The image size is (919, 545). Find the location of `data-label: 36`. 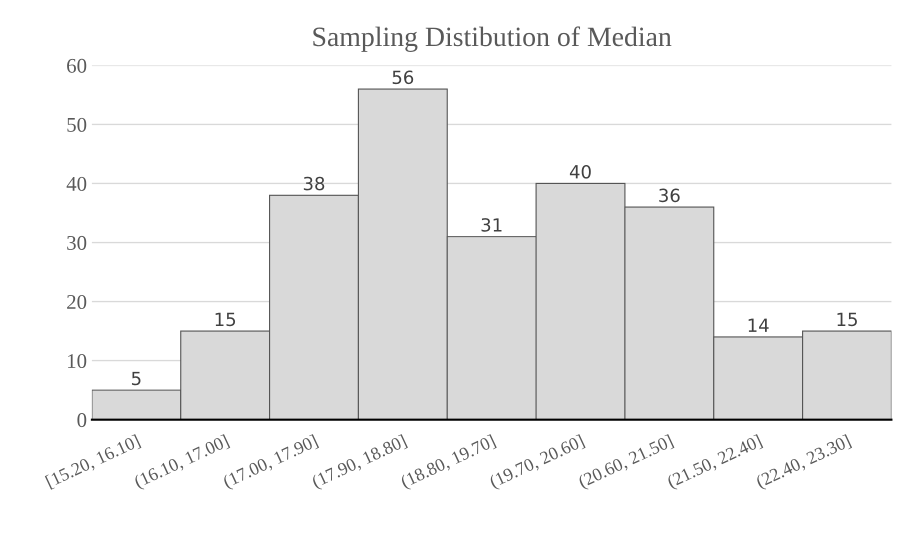

data-label: 36 is located at coordinates (669, 195).